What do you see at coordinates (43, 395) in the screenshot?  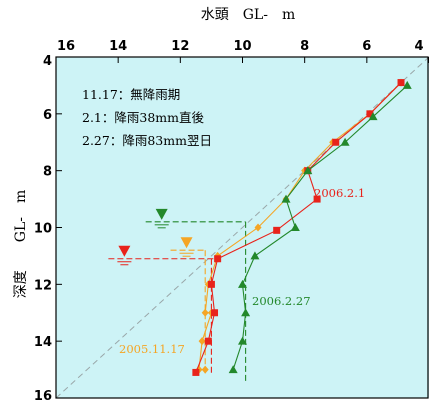 I see `y-tick-label: 16` at bounding box center [43, 395].